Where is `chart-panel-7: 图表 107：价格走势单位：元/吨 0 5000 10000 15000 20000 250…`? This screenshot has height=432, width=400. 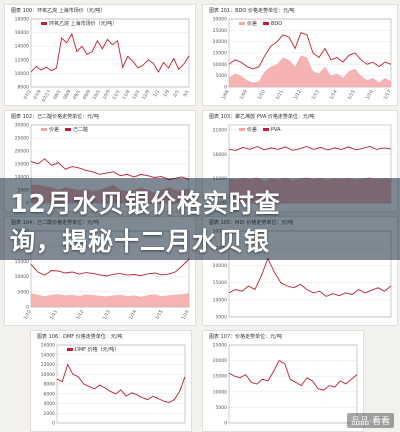
chart-panel-7: 图表 107：价格走势单位：元/吨 0 5000 10000 15000 20000 250… is located at coordinates (283, 381).